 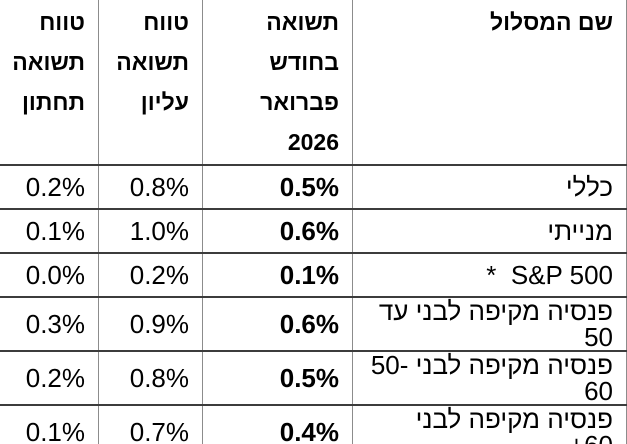 I want to click on table-row: כללי 0.5% 0.8% 0.2%, so click(x=313, y=187).